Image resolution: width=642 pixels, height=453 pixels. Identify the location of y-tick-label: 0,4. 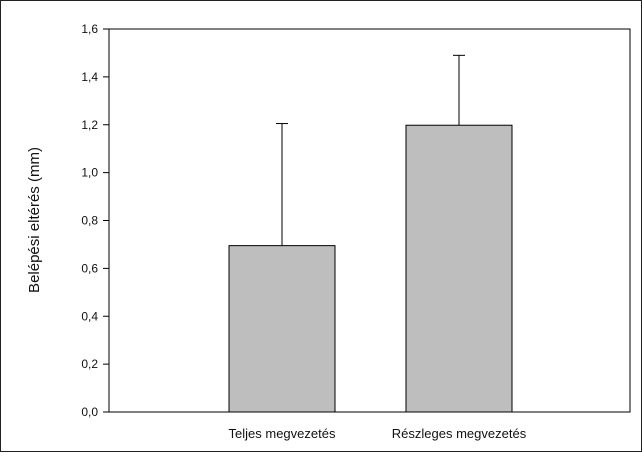
(89, 316).